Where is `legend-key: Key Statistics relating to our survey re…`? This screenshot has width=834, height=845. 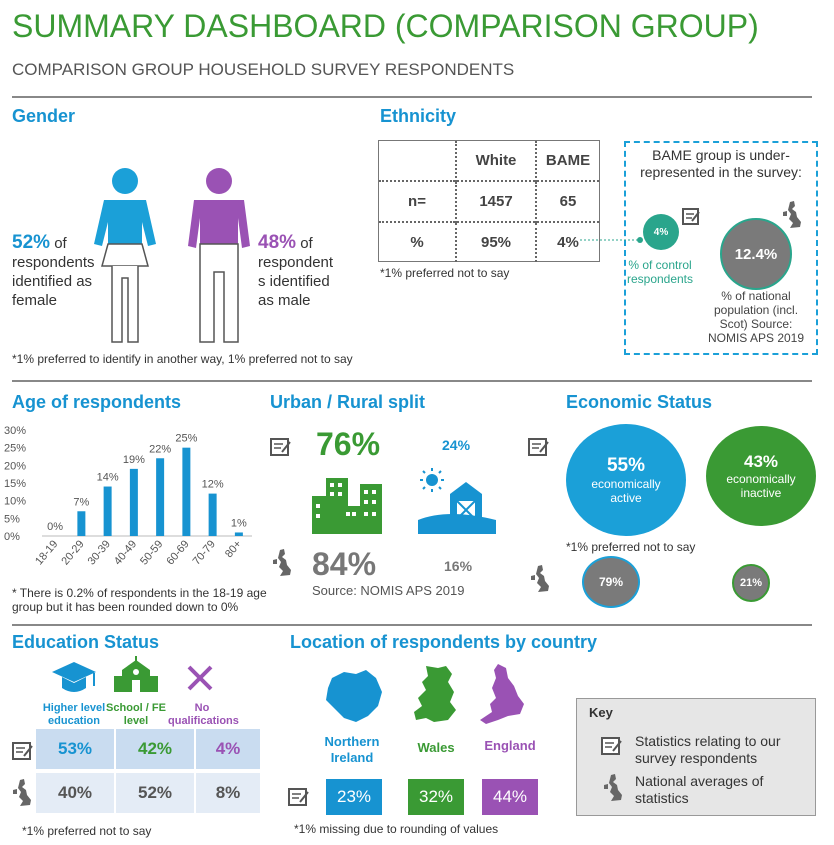 legend-key: Key Statistics relating to our survey re… is located at coordinates (696, 757).